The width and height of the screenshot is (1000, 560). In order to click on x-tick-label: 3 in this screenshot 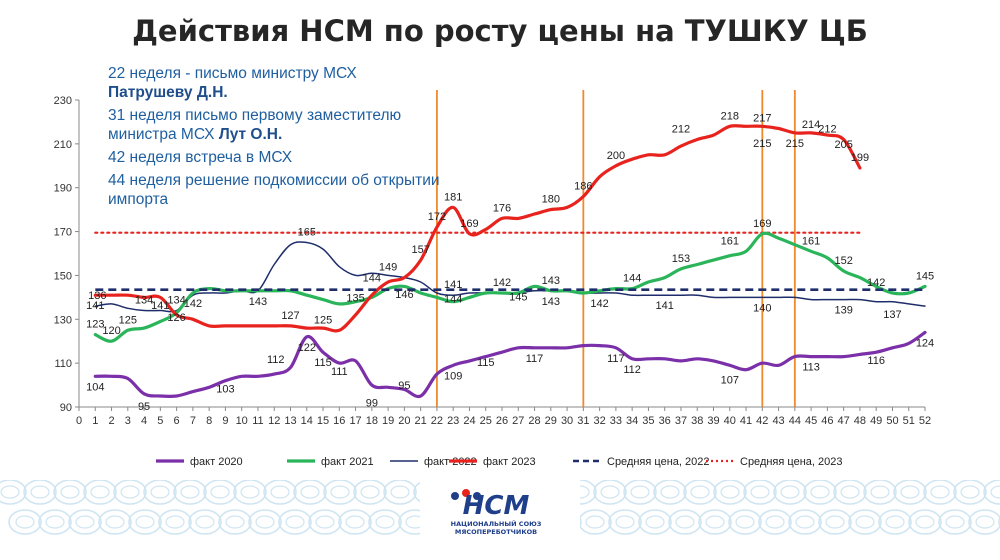, I will do `click(128, 421)`.